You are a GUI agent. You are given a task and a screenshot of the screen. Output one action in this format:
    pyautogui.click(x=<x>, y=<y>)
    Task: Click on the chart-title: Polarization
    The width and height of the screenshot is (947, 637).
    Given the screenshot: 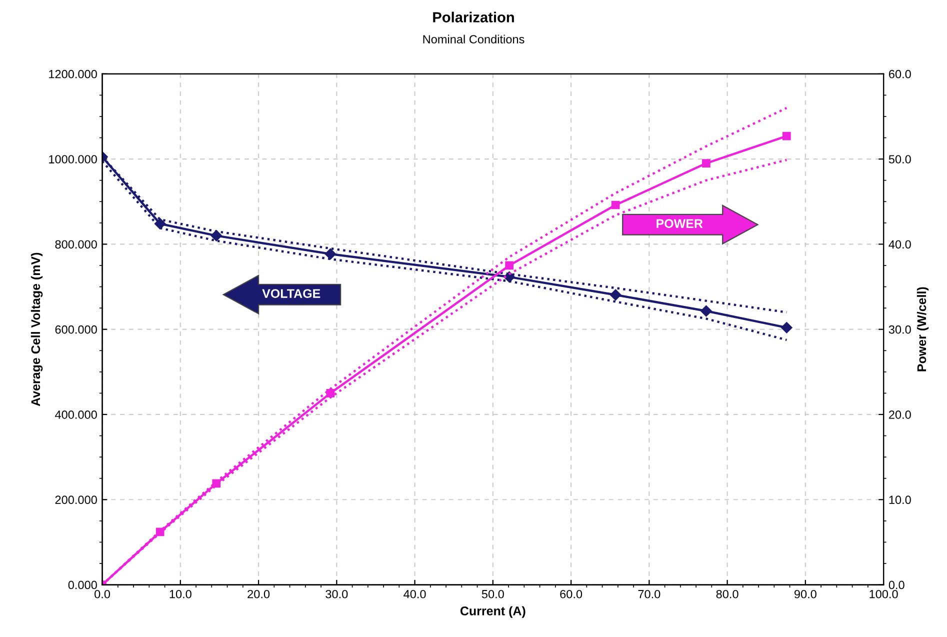 What is the action you would take?
    pyautogui.click(x=473, y=17)
    